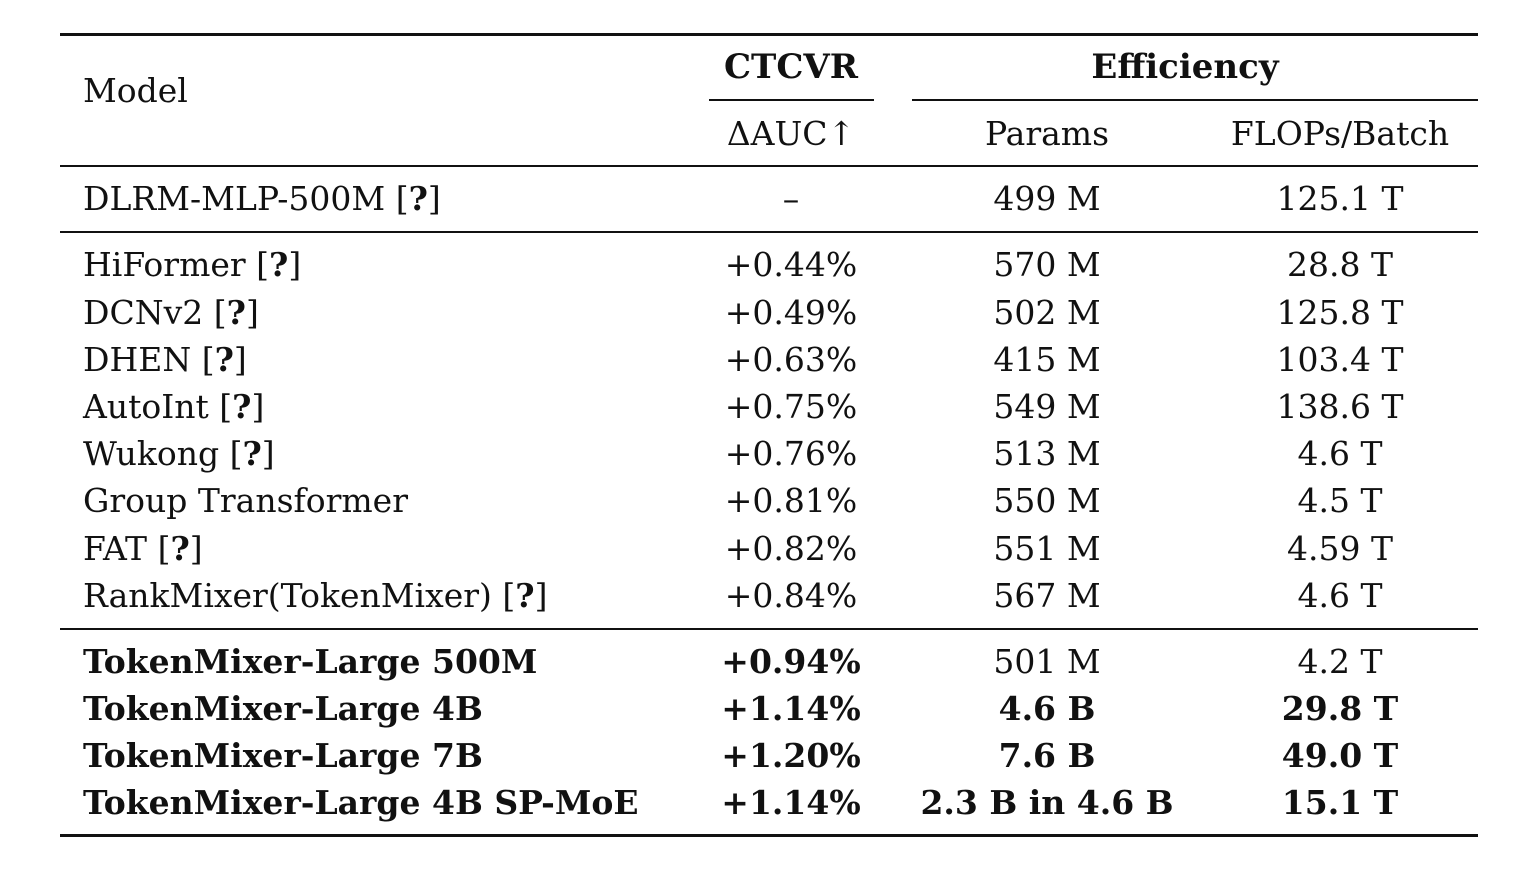 This screenshot has width=1513, height=872. I want to click on model-name: DLRM-MLP-500M, so click(234, 198).